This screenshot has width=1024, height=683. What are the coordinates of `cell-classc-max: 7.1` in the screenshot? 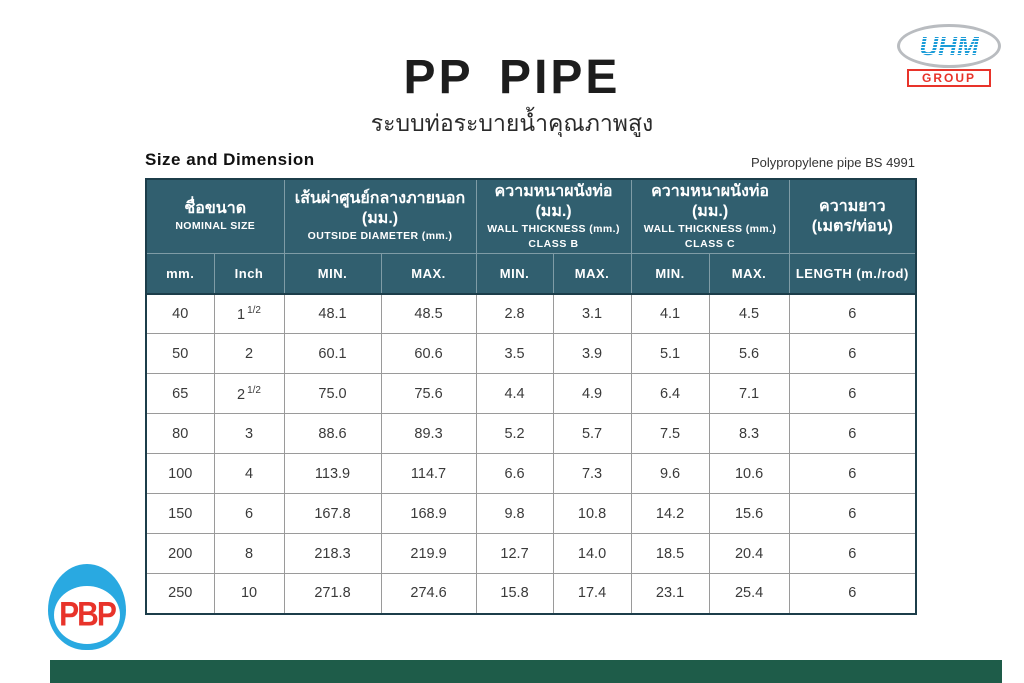 It's located at (749, 393).